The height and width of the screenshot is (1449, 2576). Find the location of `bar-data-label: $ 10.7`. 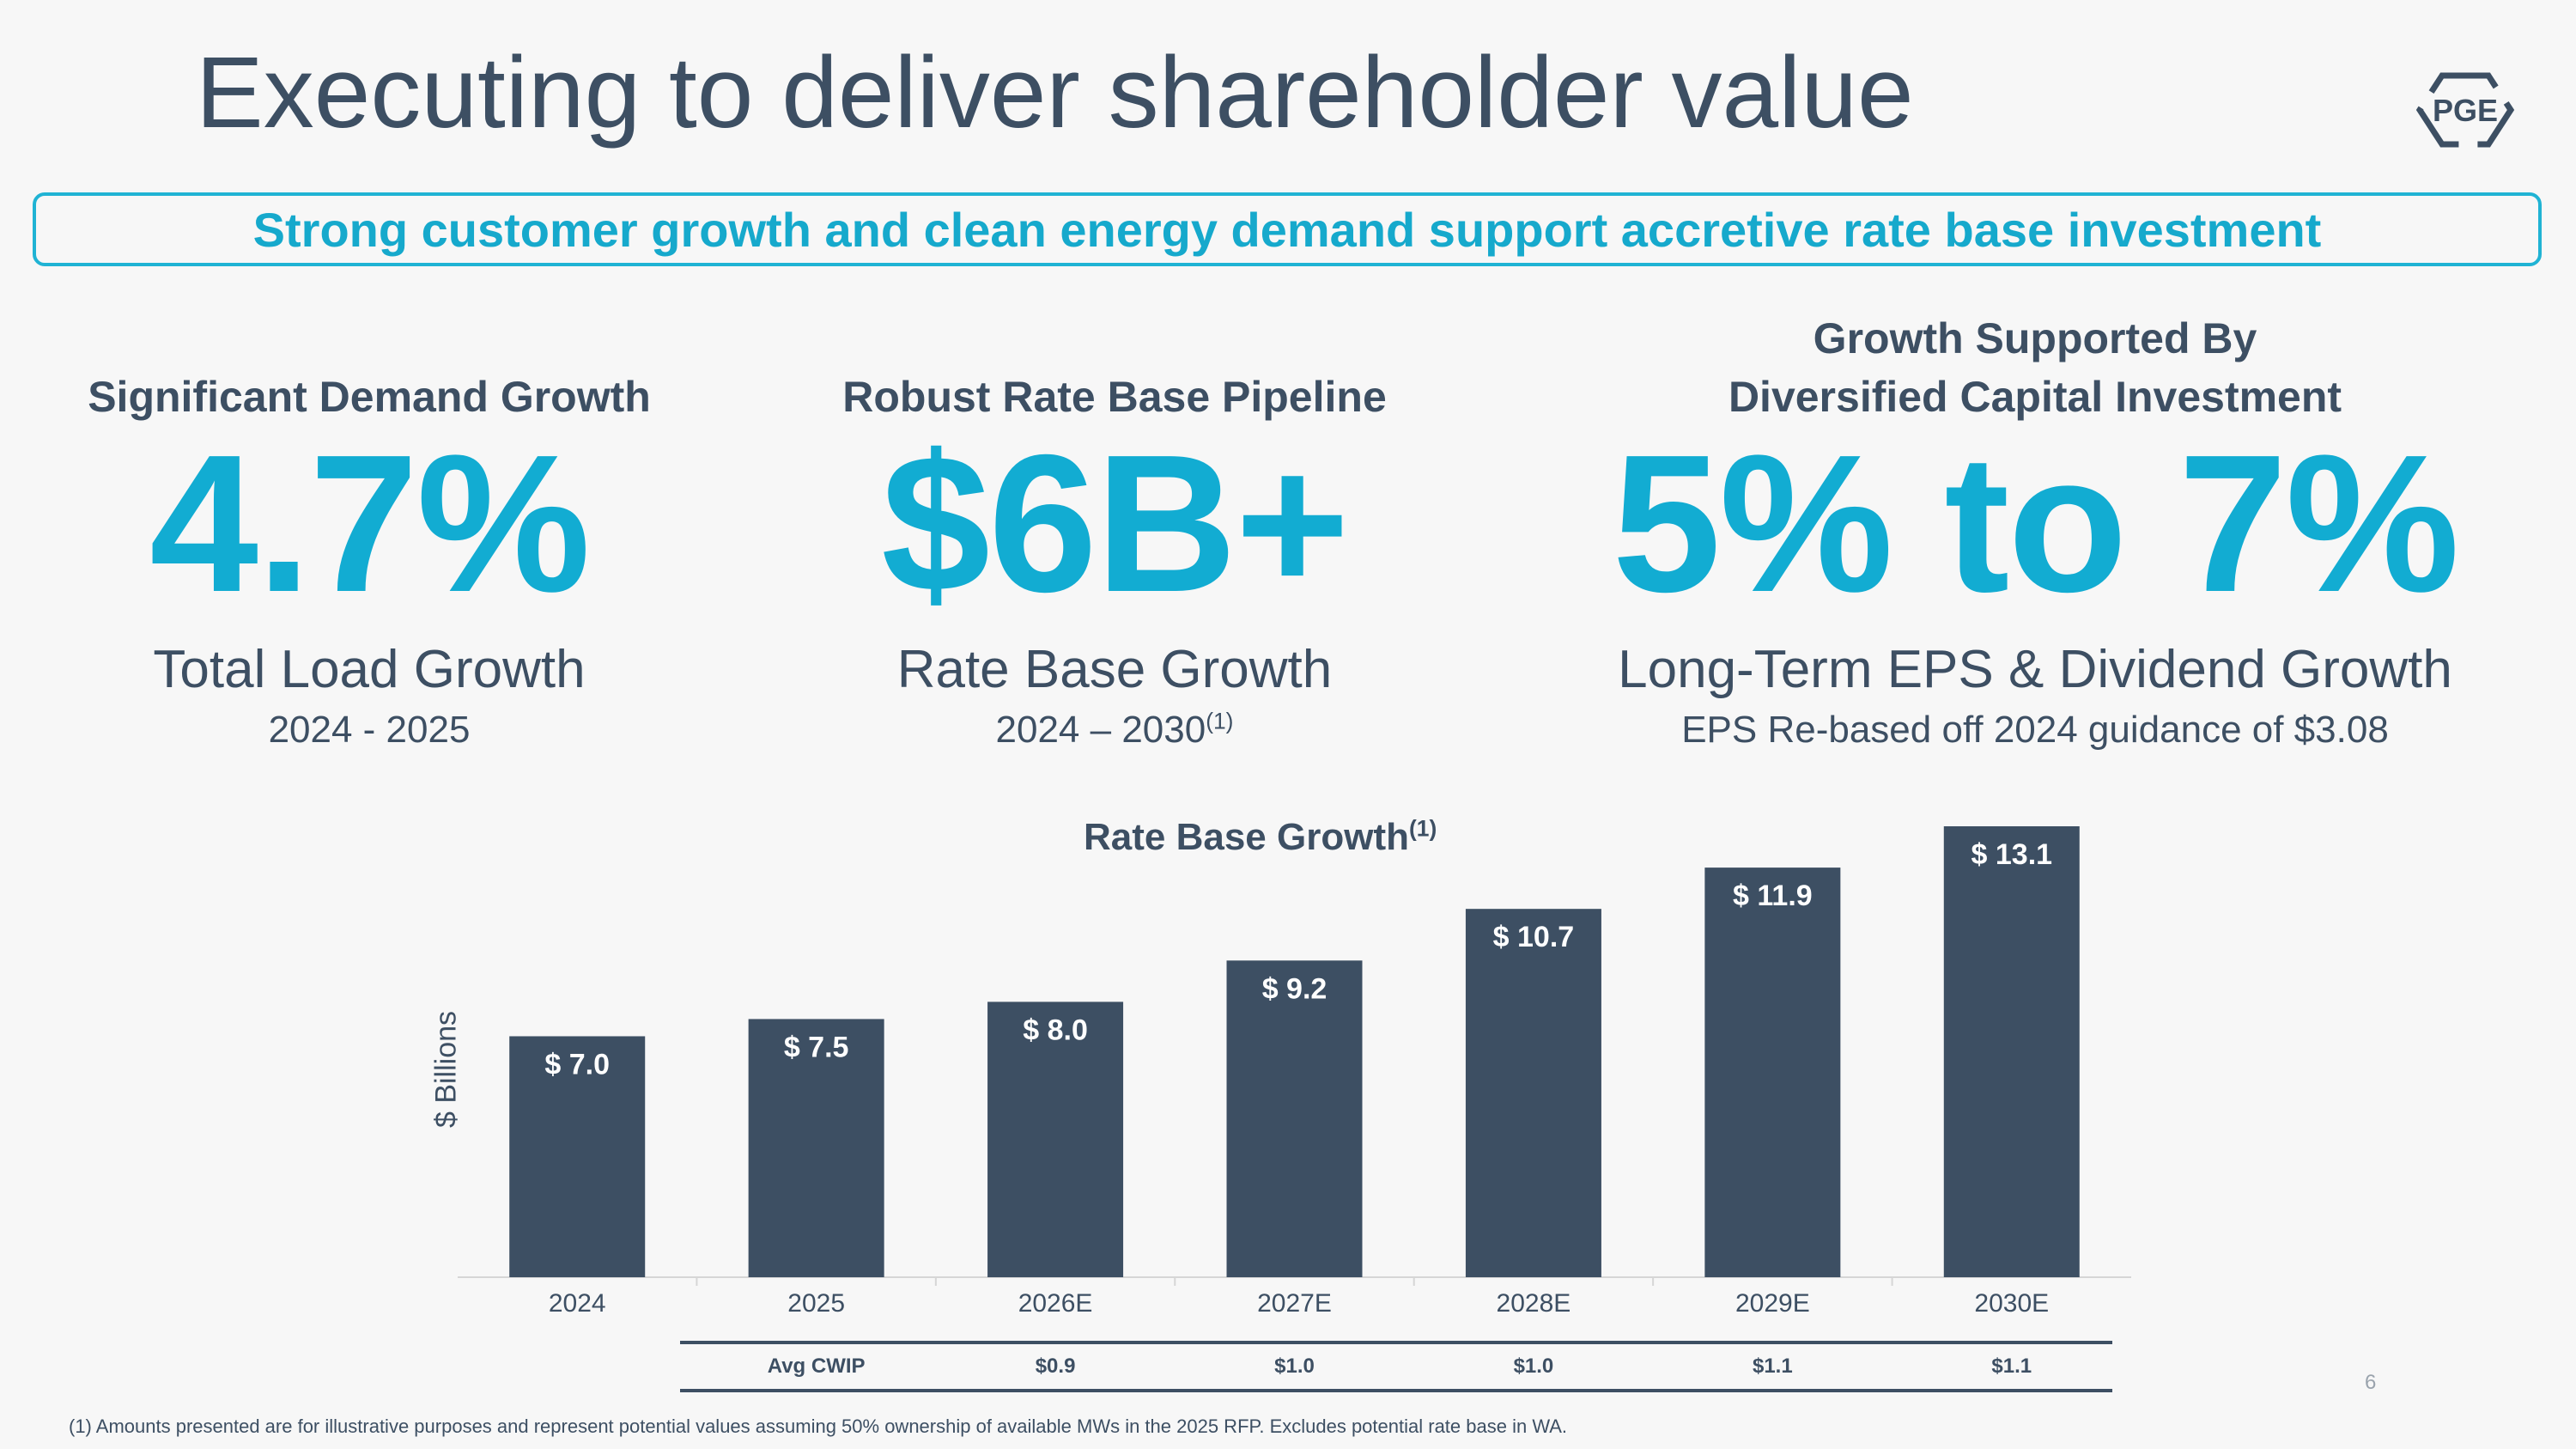

bar-data-label: $ 10.7 is located at coordinates (1534, 937).